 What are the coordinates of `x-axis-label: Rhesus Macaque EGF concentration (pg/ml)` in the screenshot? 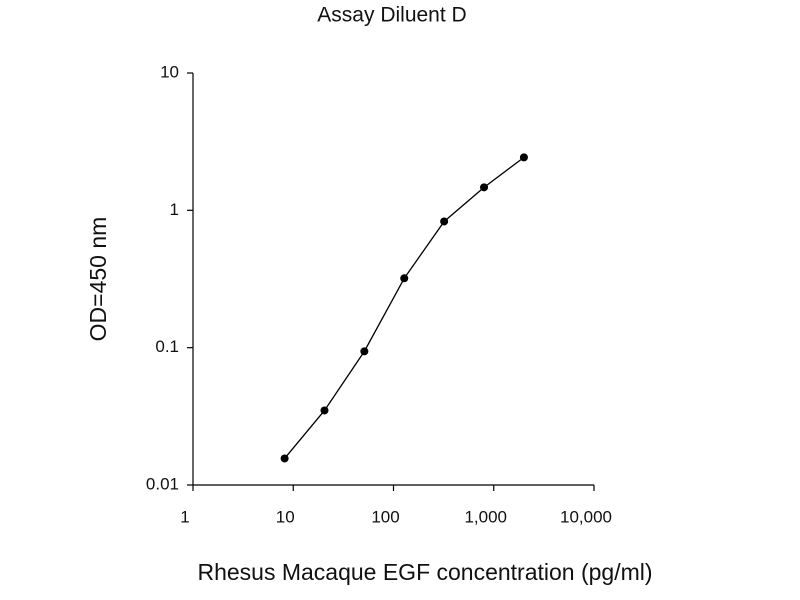 It's located at (424, 572).